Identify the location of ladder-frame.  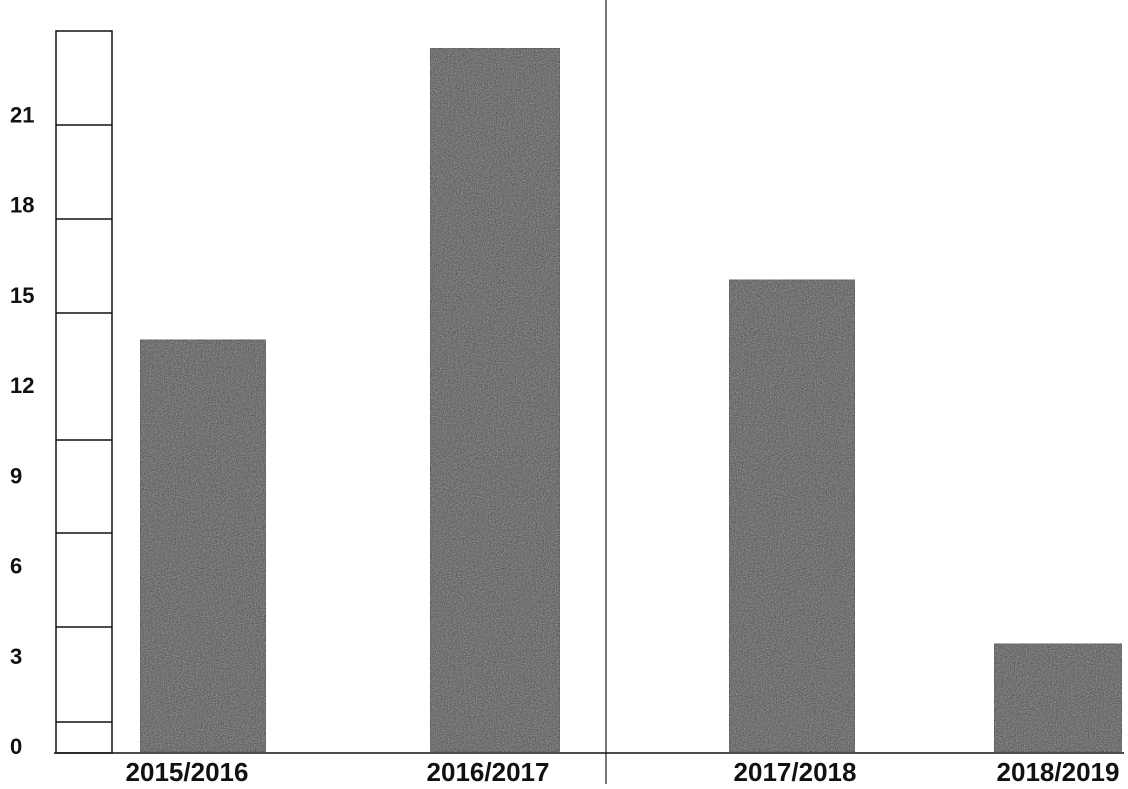
(84, 392).